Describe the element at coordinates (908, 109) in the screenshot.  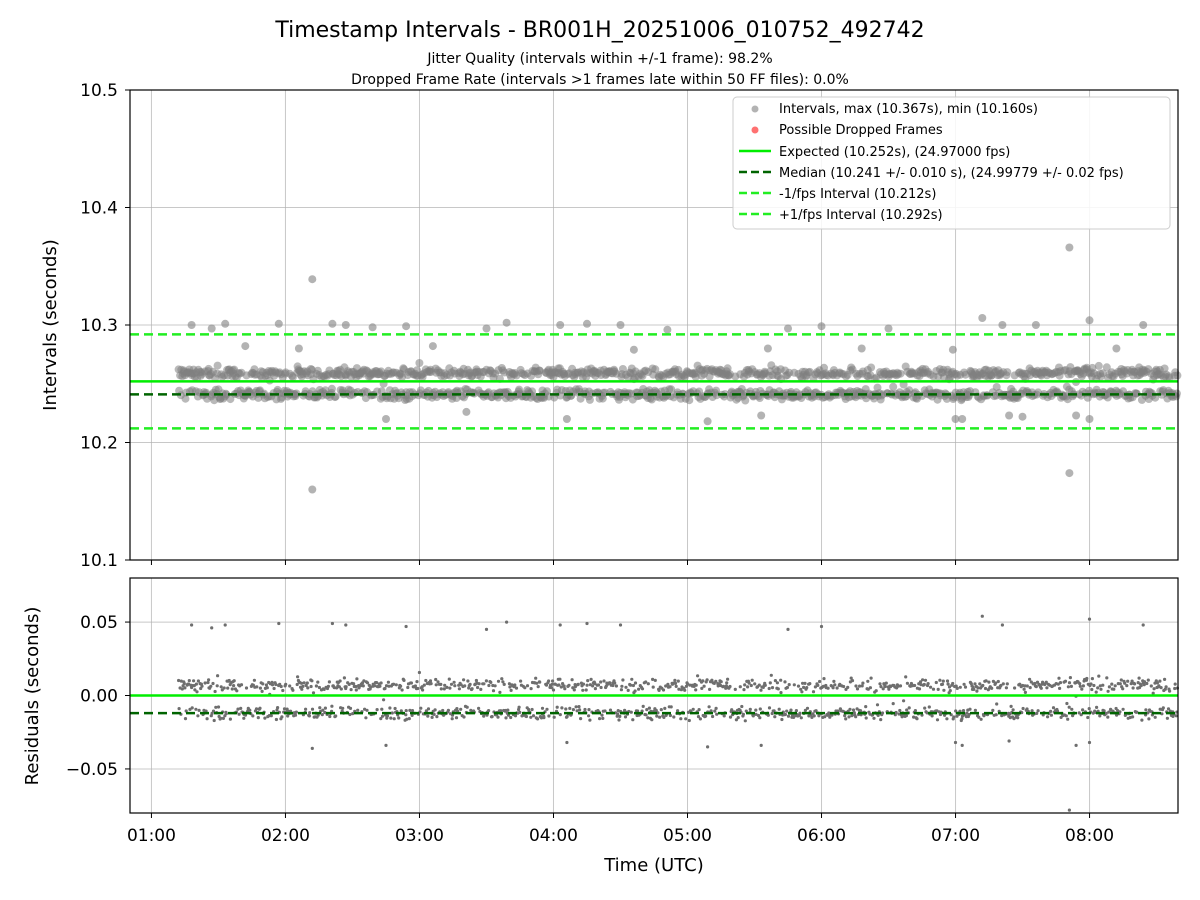
I see `legend-label-intervals: Intervals, max (10.367s), min (10.160s)` at that location.